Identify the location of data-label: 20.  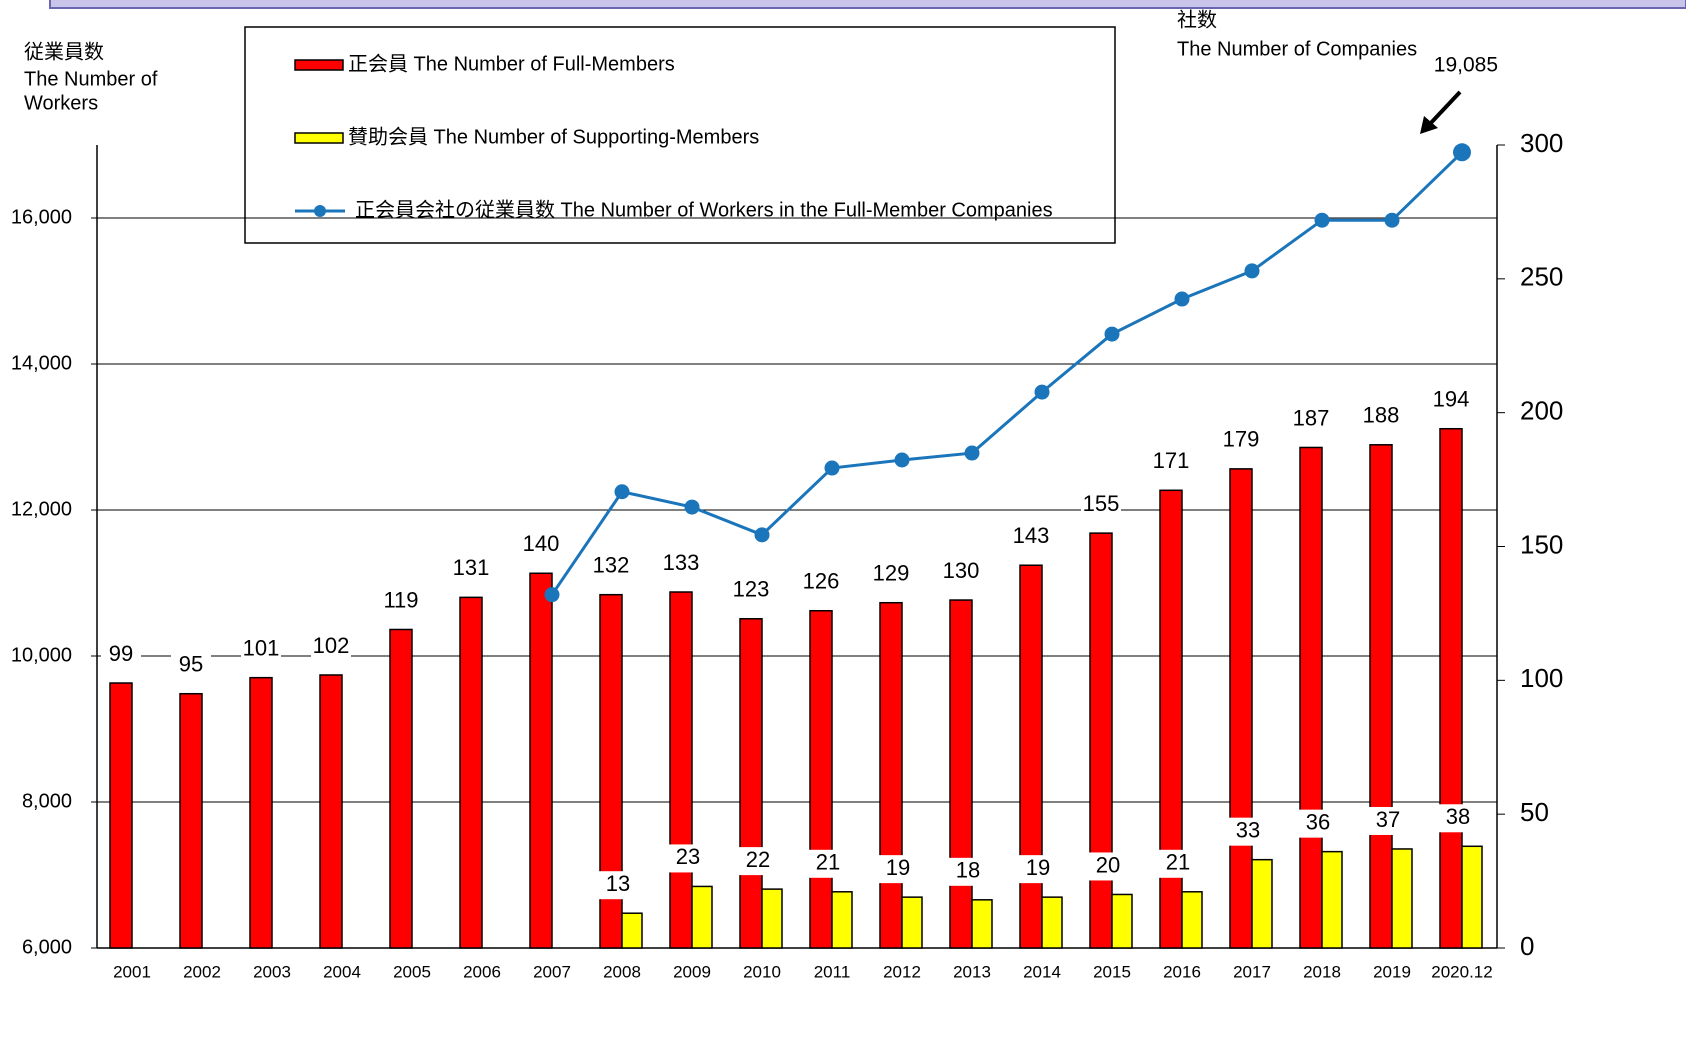
(1108, 864).